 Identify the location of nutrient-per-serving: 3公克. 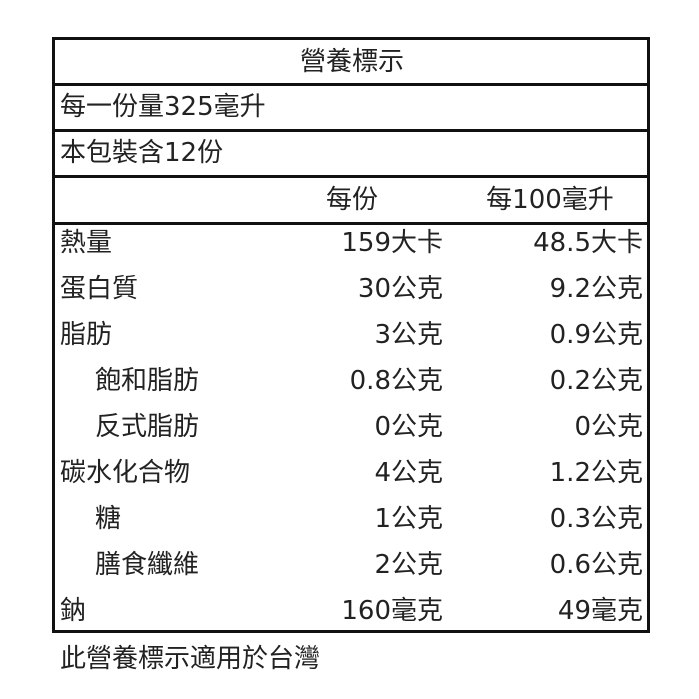
(408, 335).